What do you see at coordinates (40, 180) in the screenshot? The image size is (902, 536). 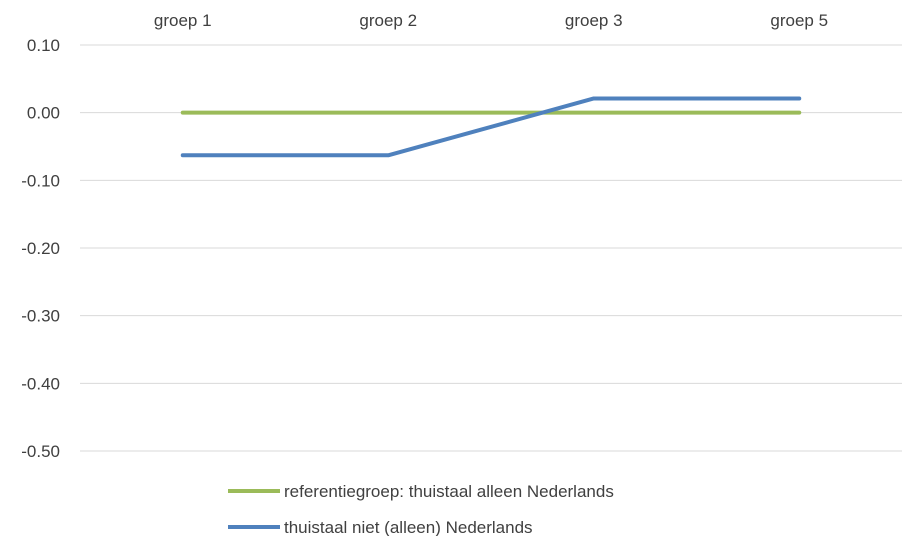 I see `y-tick-label: -0.10` at bounding box center [40, 180].